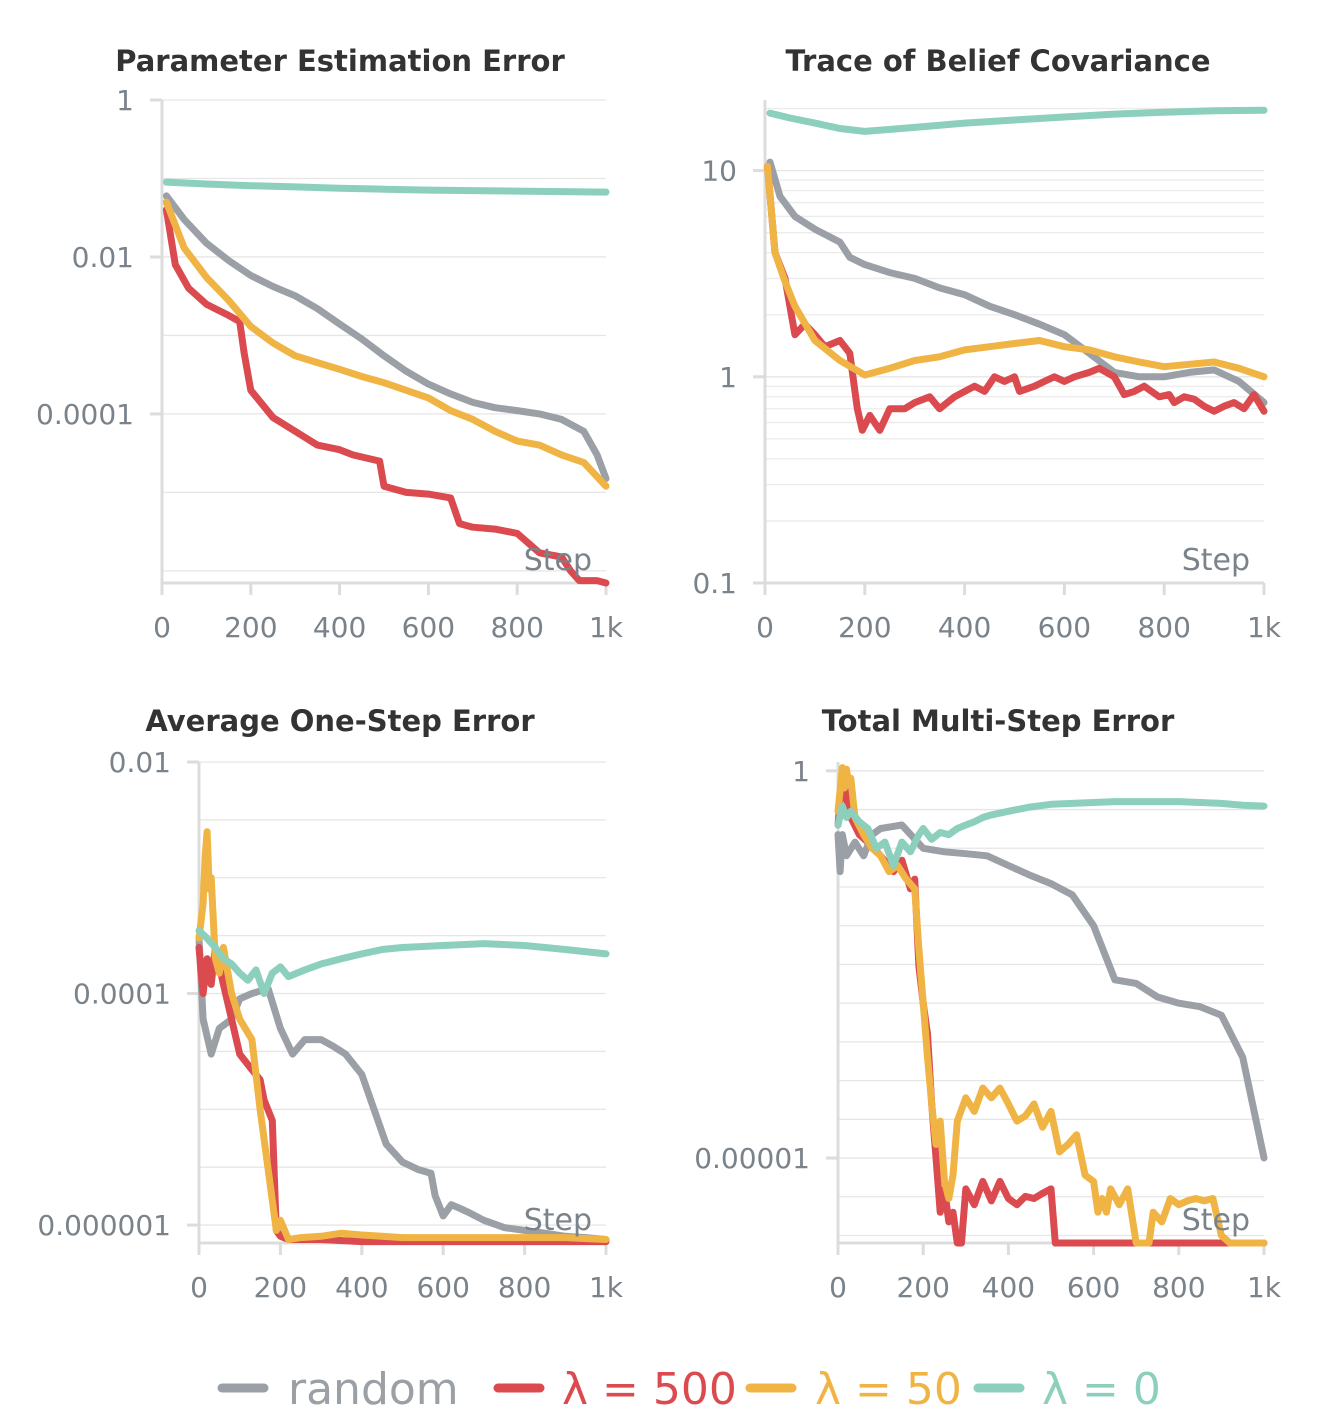  I want to click on panel-title: Average One-Step Error, so click(340, 721).